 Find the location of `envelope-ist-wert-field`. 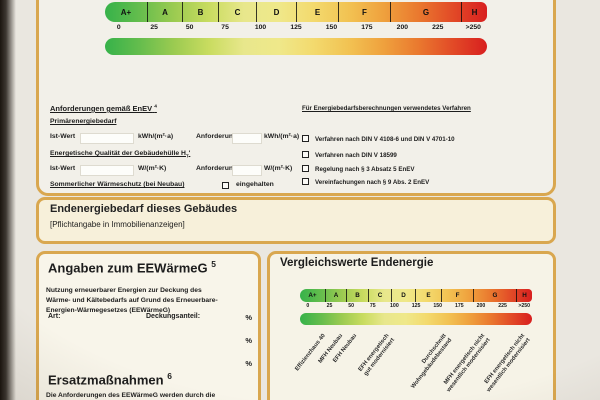

envelope-ist-wert-field is located at coordinates (107, 170).